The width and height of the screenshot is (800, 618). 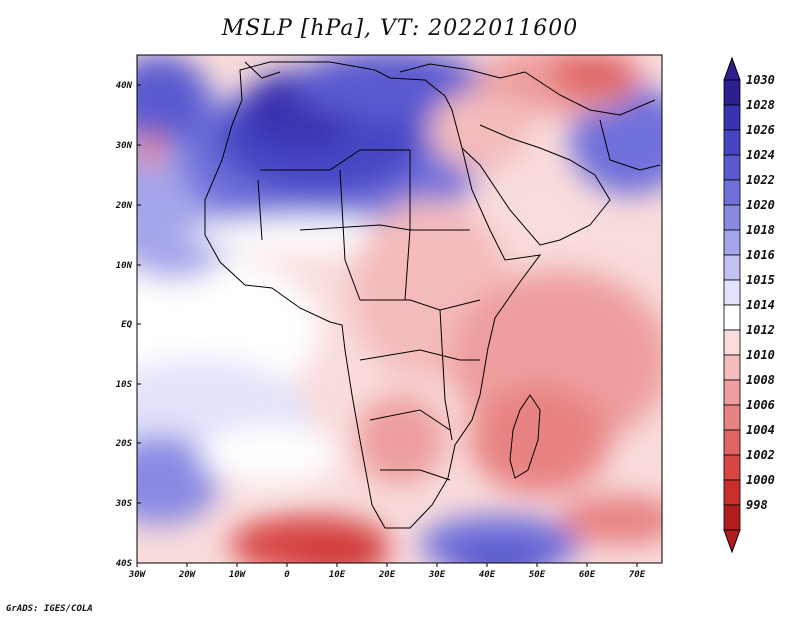 What do you see at coordinates (537, 575) in the screenshot?
I see `lon-label-50e: 50E` at bounding box center [537, 575].